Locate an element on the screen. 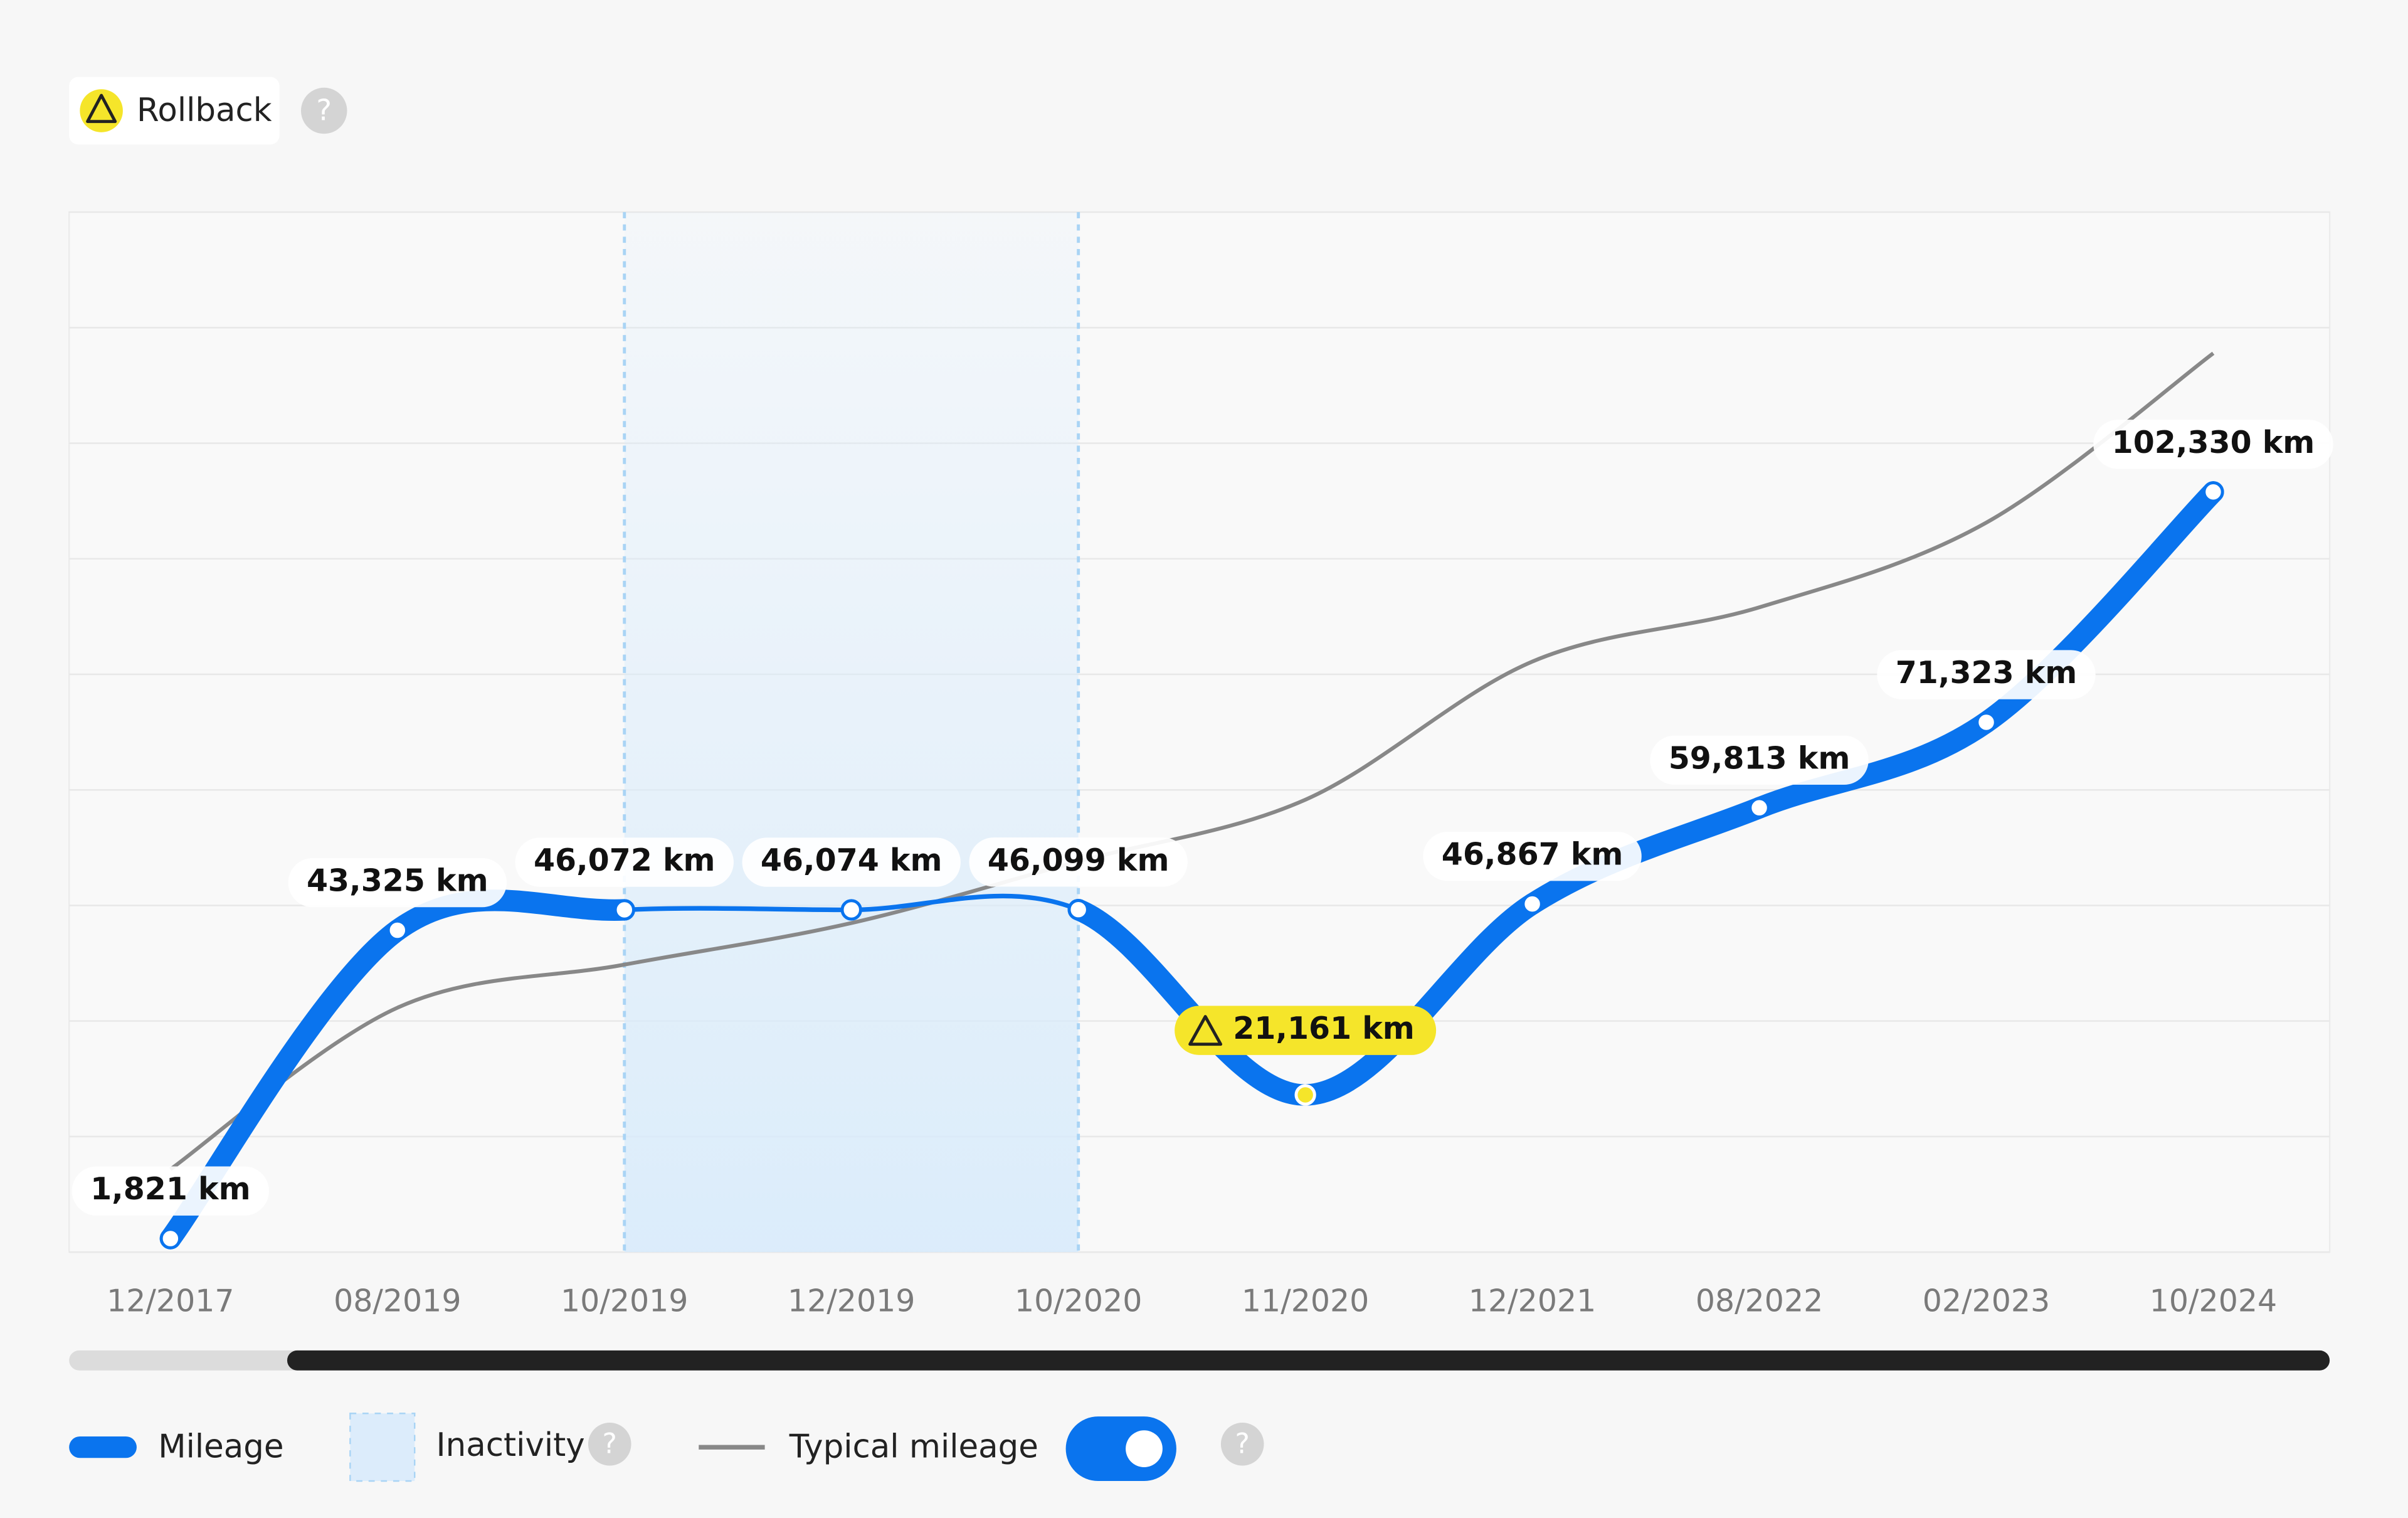  data-label: 46,072 km is located at coordinates (625, 860).